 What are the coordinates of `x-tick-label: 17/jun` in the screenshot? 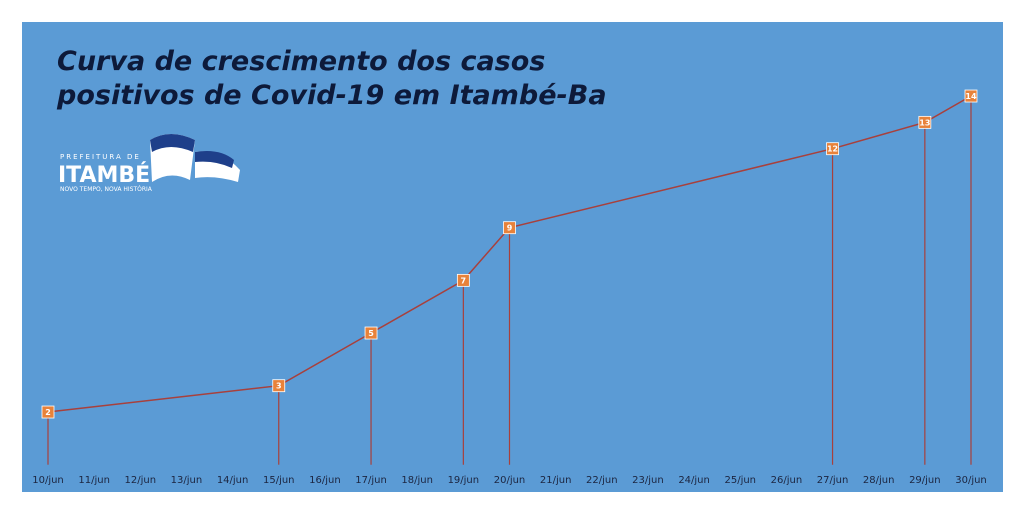 It's located at (371, 480).